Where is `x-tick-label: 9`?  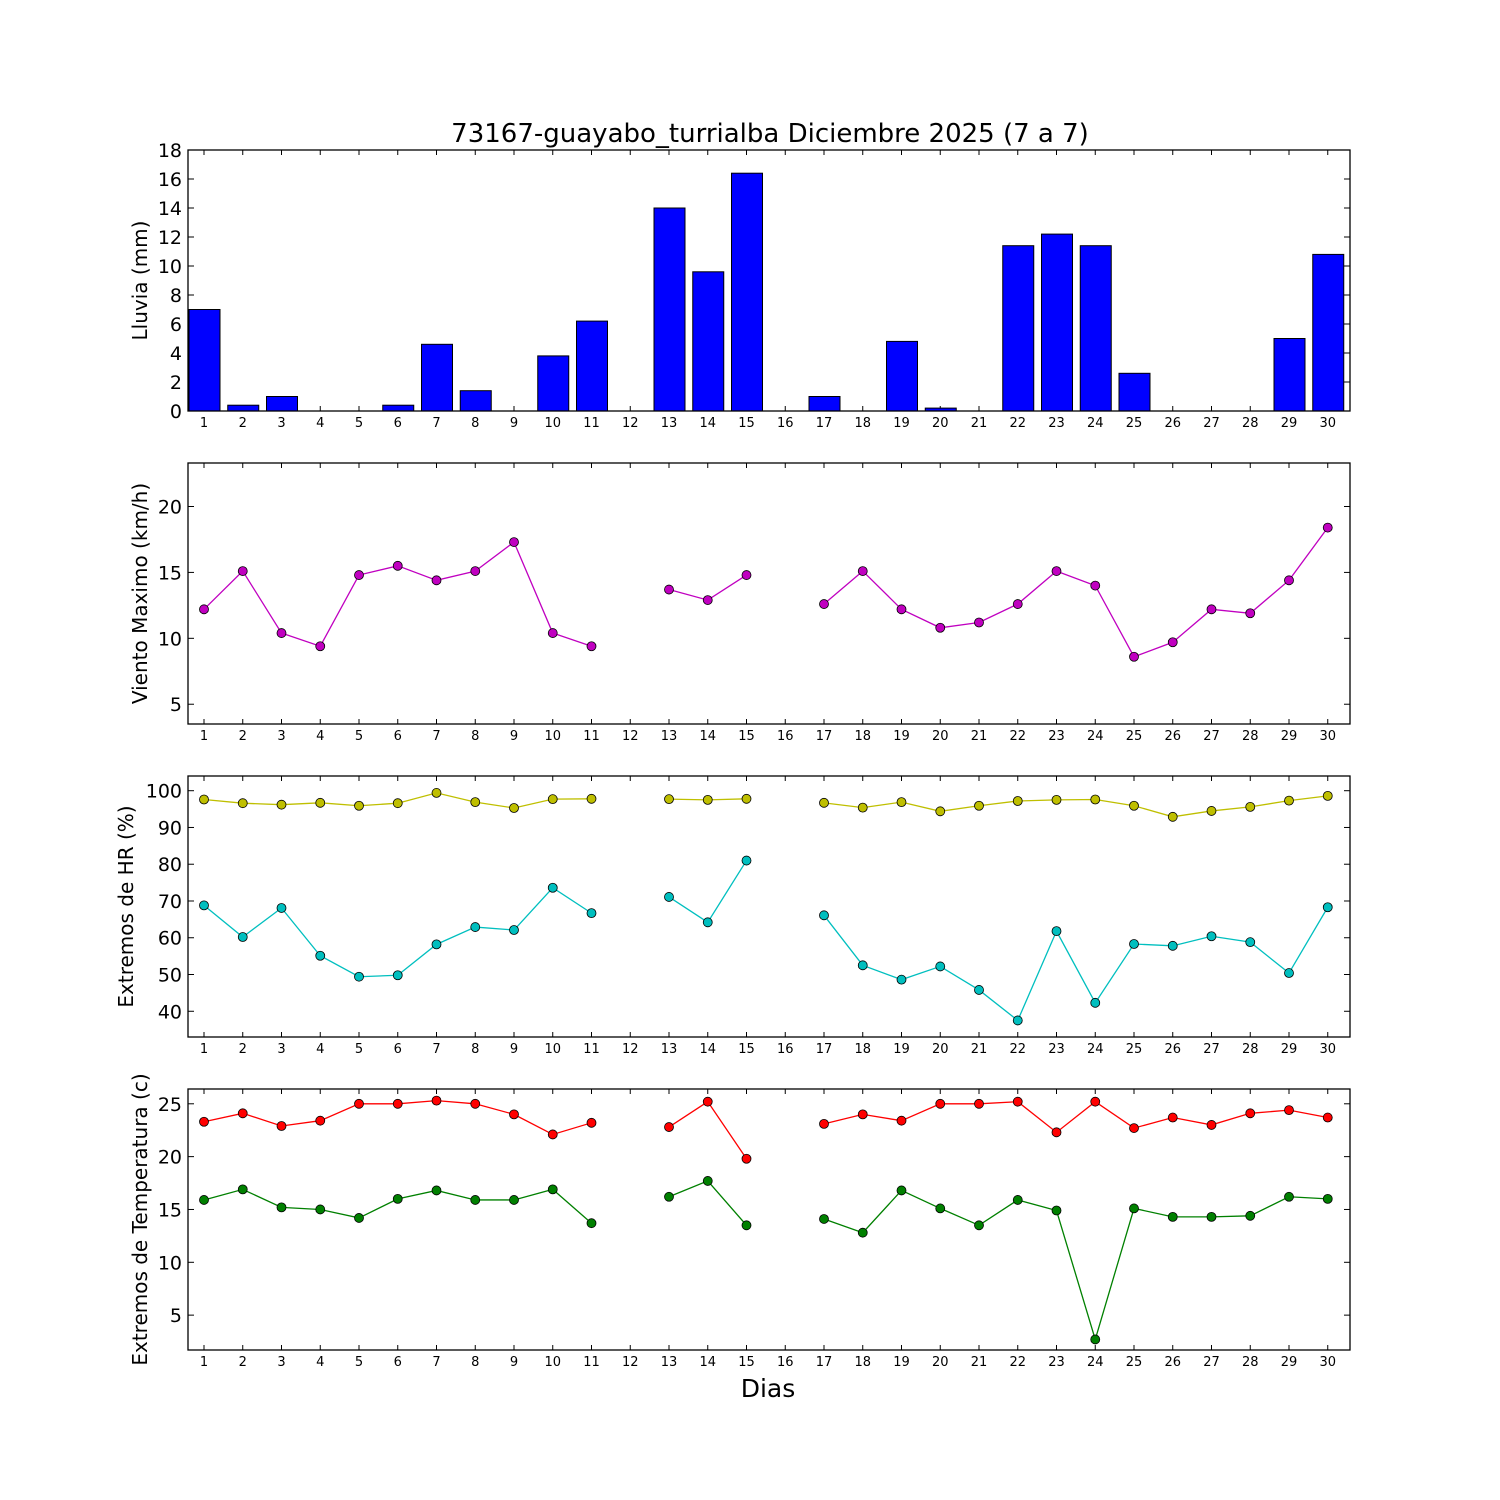 x-tick-label: 9 is located at coordinates (514, 1362).